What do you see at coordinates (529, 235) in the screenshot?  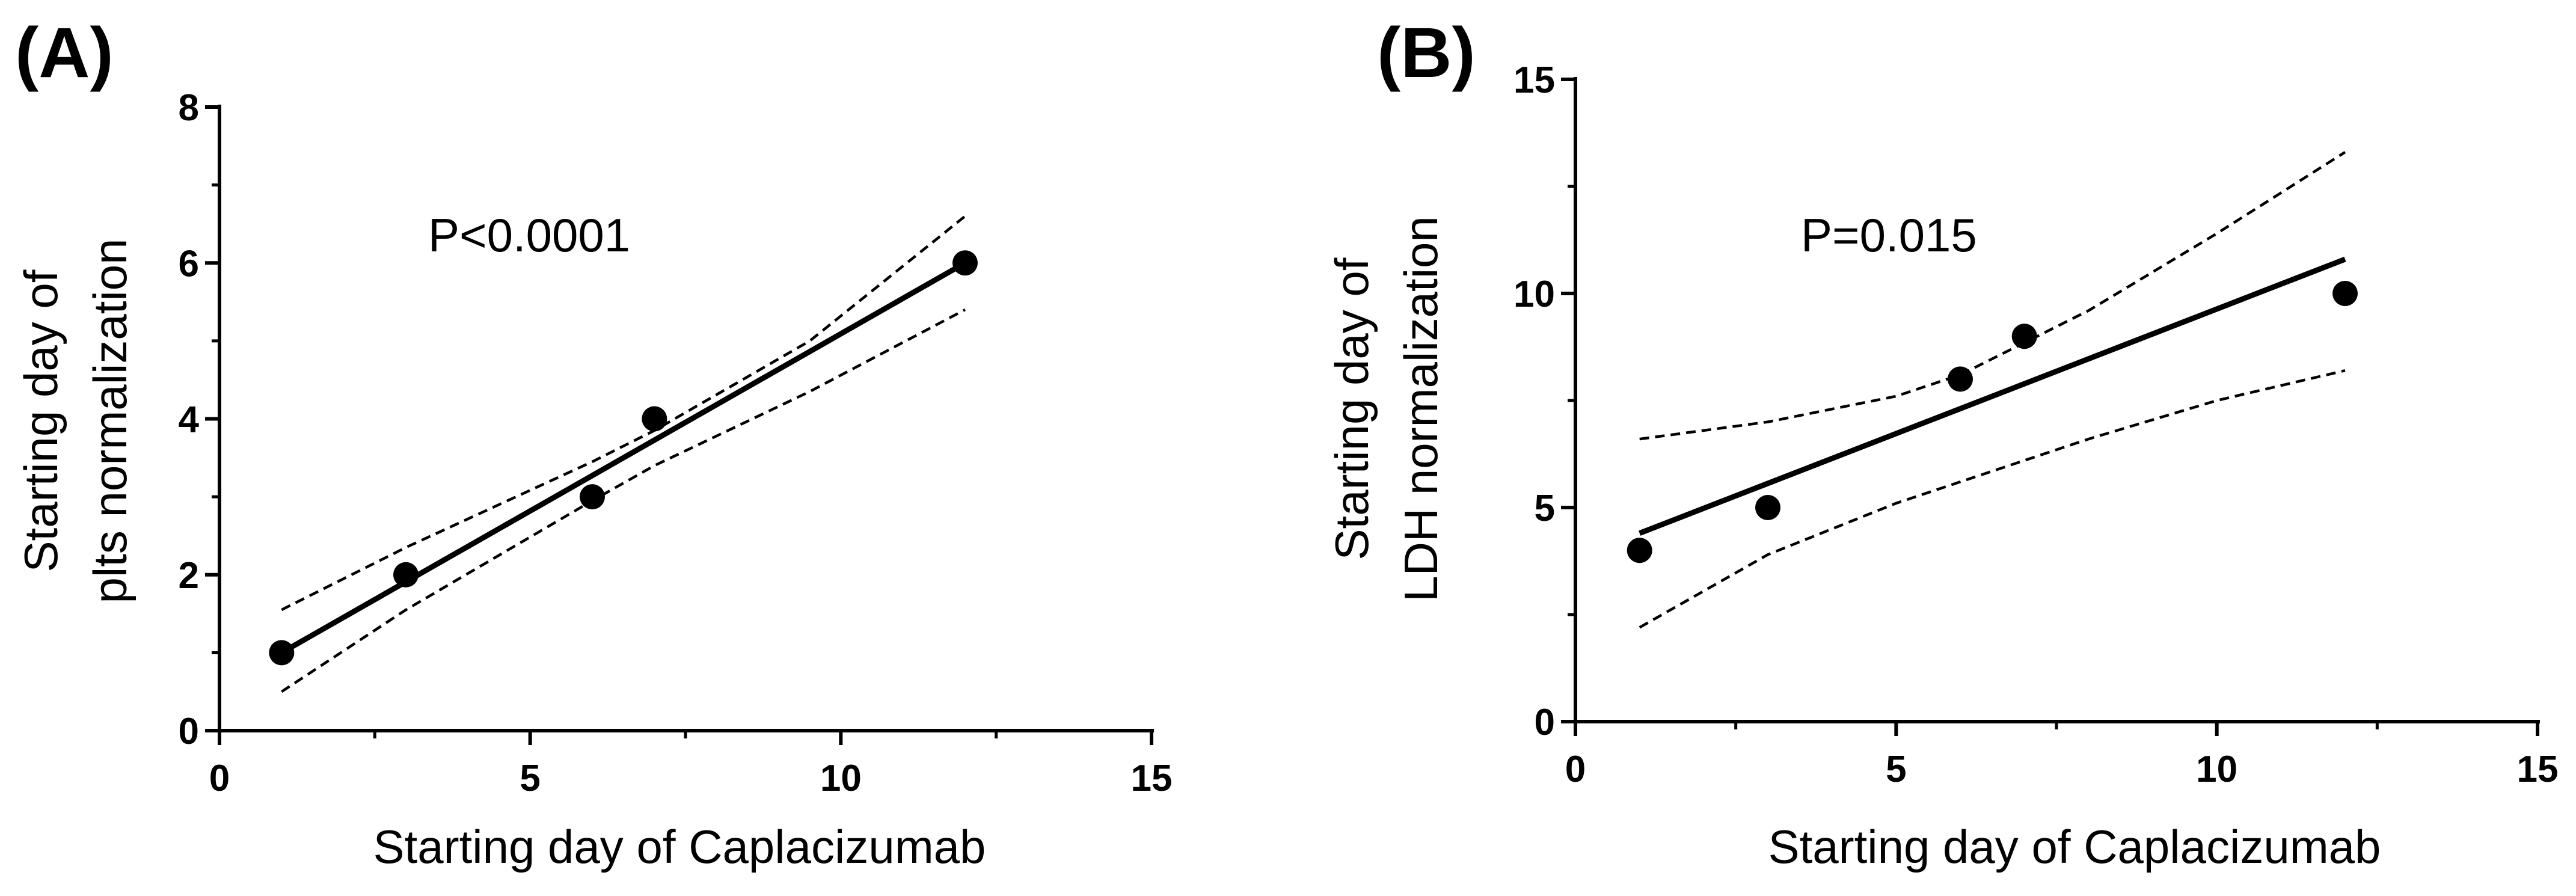 I see `p-value-annotation-a: P<0.0001` at bounding box center [529, 235].